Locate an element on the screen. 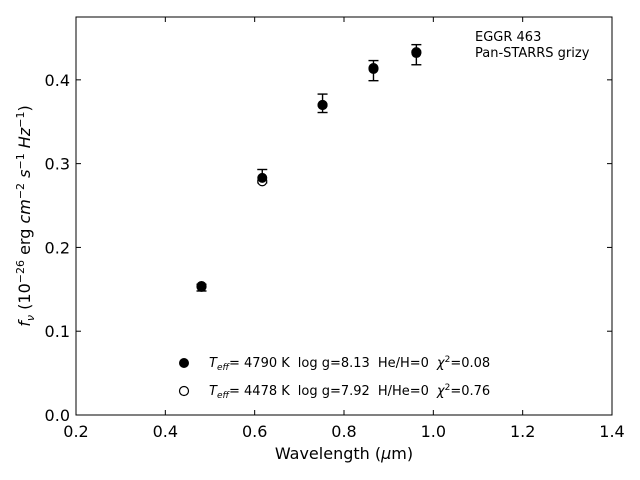 The width and height of the screenshot is (640, 480). x-tick-label: 0.8 is located at coordinates (343, 431).